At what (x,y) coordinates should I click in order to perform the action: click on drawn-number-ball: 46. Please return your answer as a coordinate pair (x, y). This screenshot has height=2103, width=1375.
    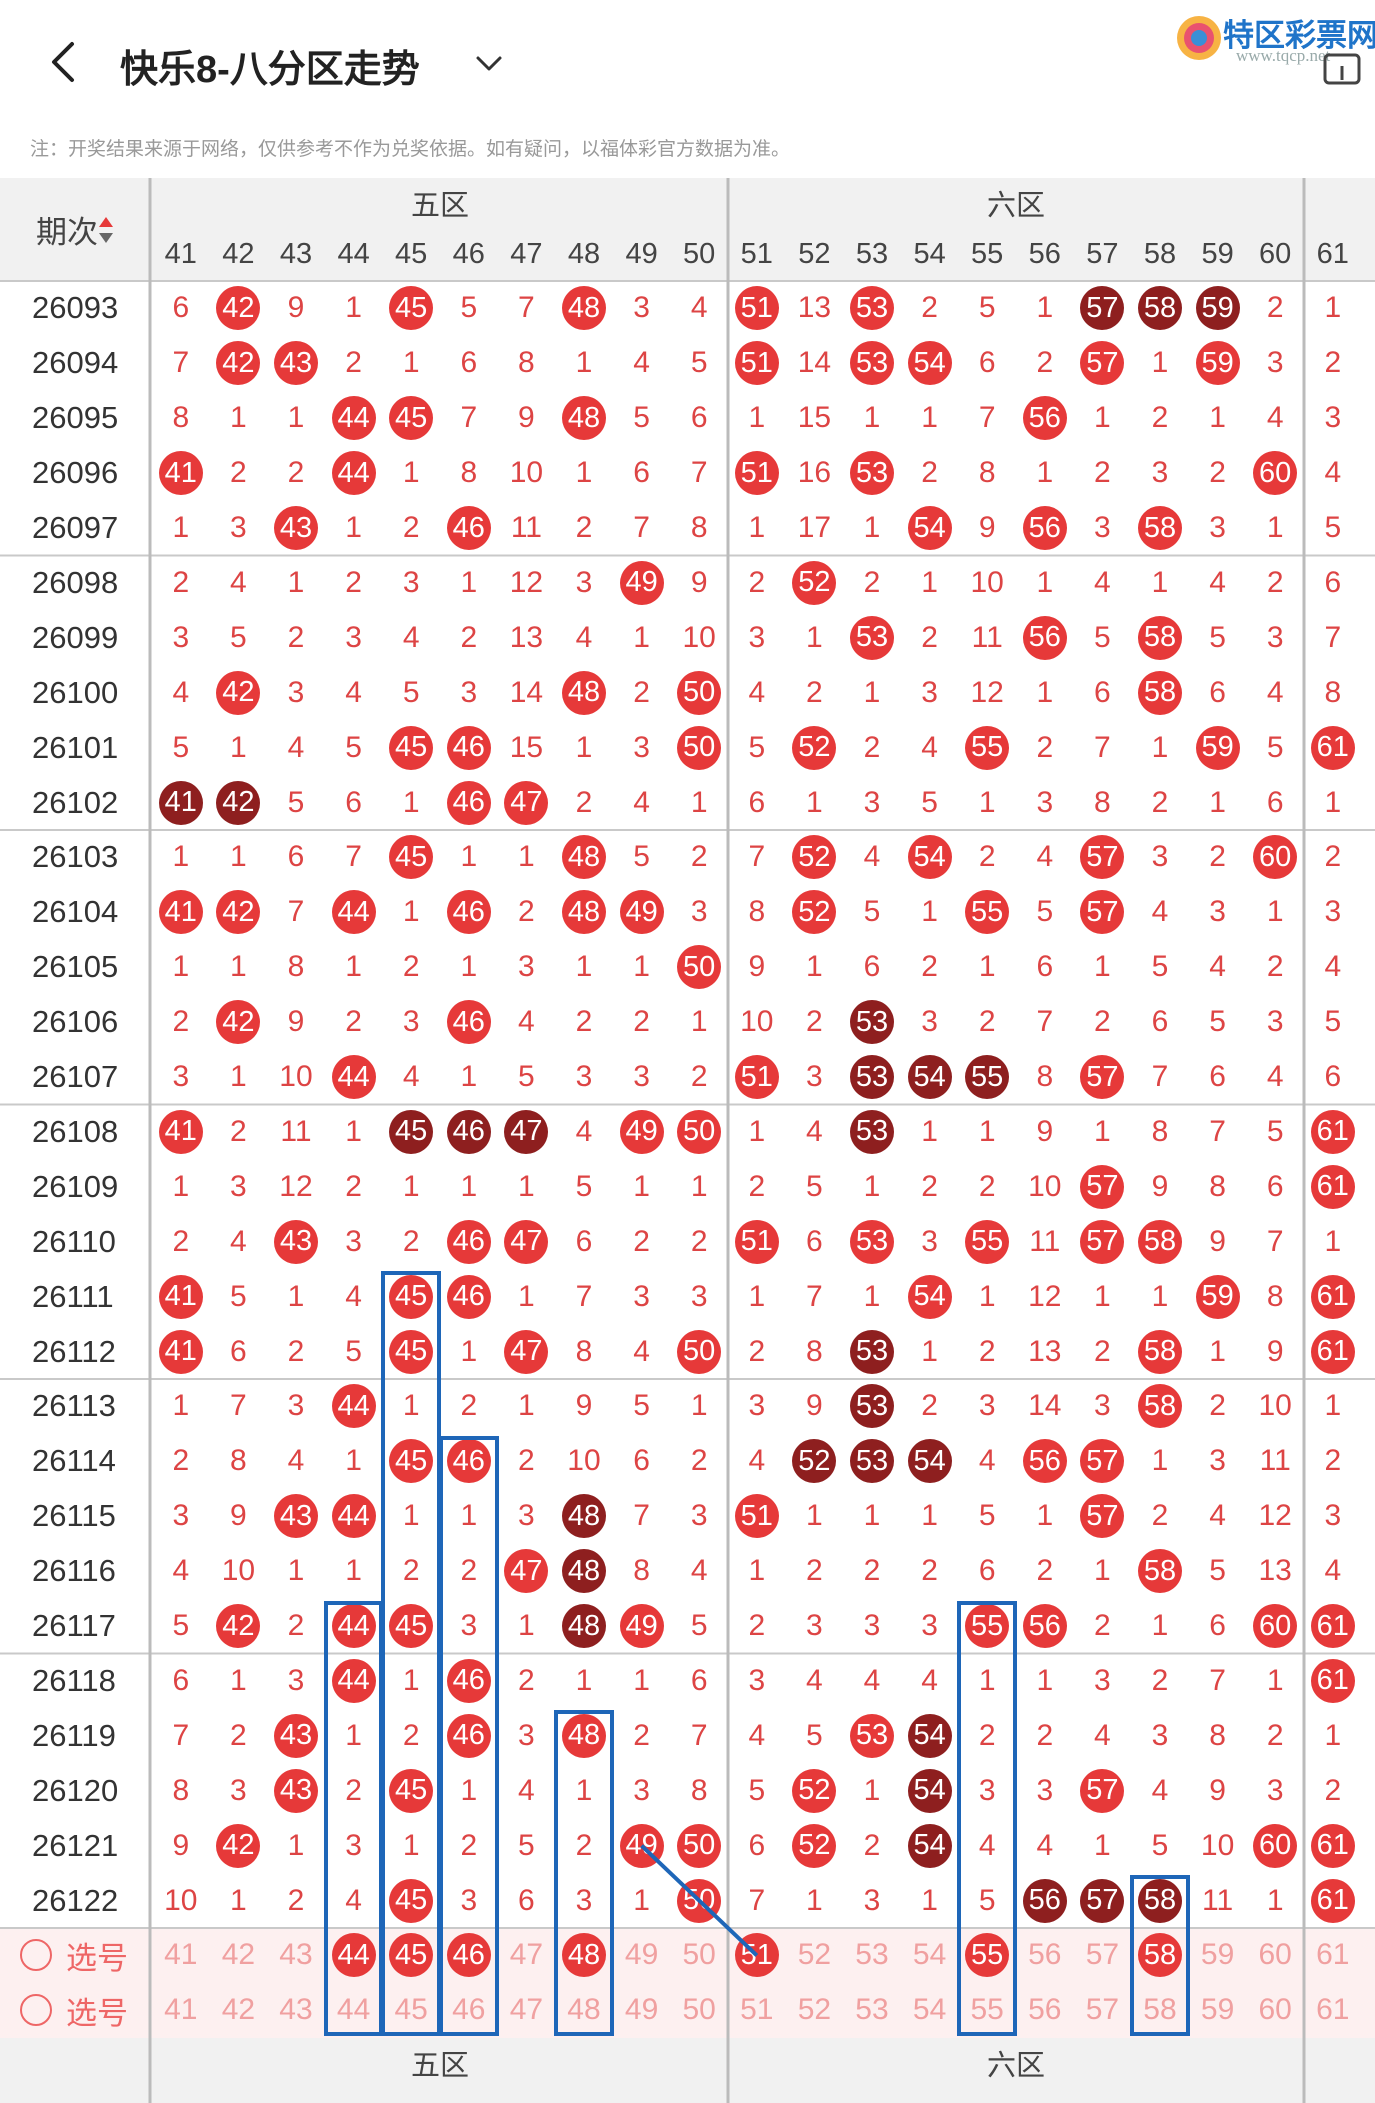
    Looking at the image, I should click on (468, 802).